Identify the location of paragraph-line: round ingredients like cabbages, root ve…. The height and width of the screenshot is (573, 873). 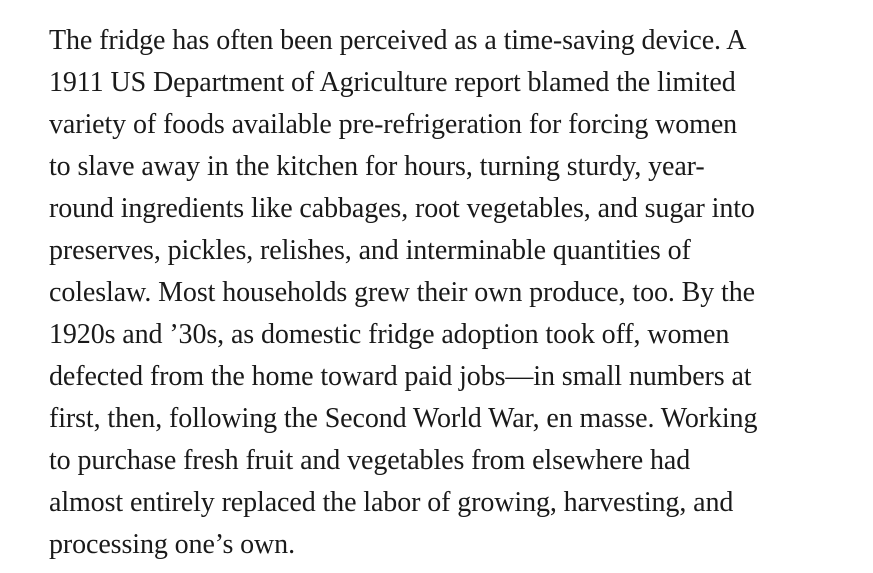
(402, 208).